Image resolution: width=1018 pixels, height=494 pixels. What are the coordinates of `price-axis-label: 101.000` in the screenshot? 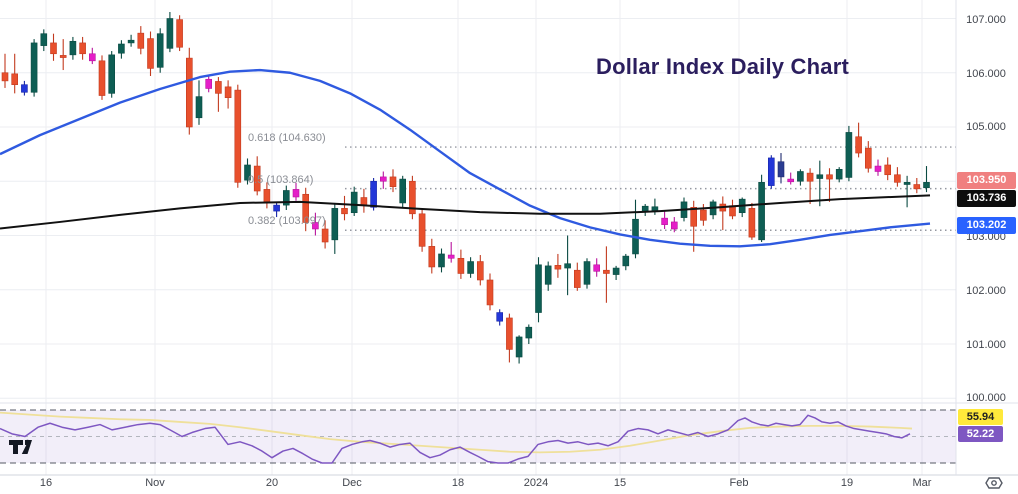 It's located at (986, 345).